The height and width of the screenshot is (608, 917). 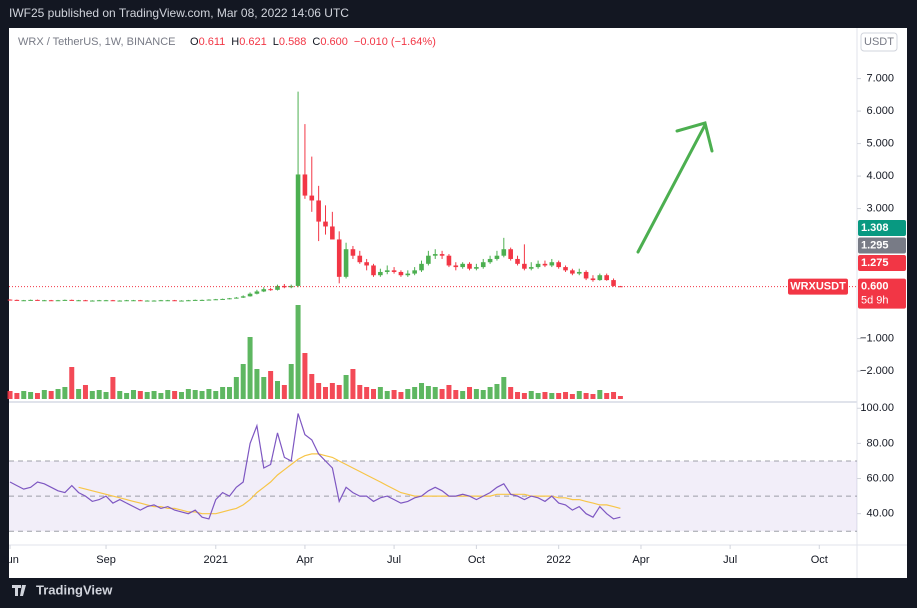 What do you see at coordinates (880, 143) in the screenshot?
I see `y-tick-label: 5.000` at bounding box center [880, 143].